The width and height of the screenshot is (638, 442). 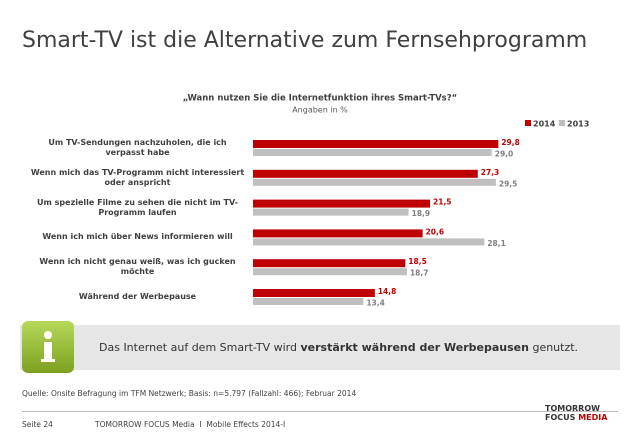 What do you see at coordinates (387, 291) in the screenshot?
I see `value-label: 14,8` at bounding box center [387, 291].